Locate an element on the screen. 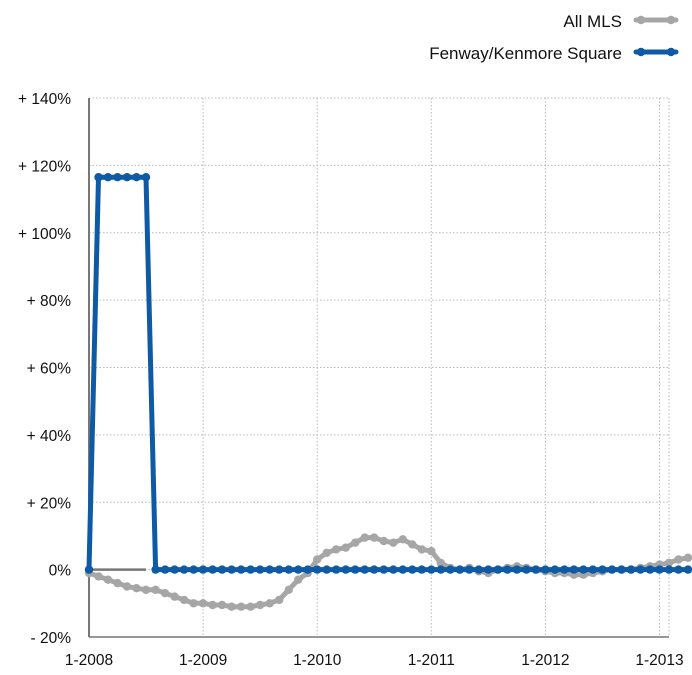  x-tick-label: 1-2009 is located at coordinates (203, 660).